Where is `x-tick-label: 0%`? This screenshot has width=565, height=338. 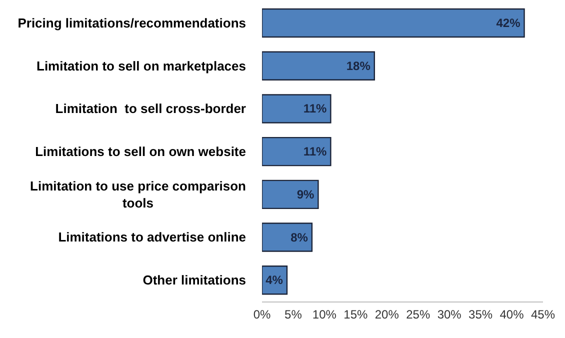 x-tick-label: 0% is located at coordinates (262, 315).